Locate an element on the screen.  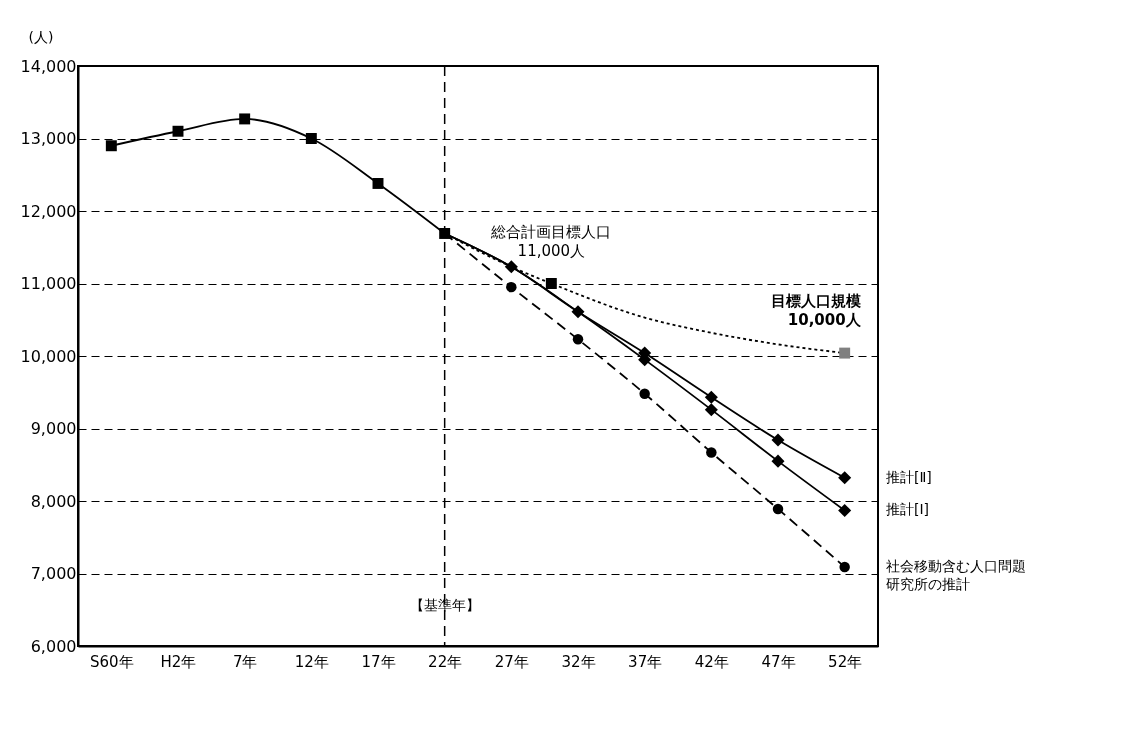
annotation: 目標人口規模 10,000人 is located at coordinates (816, 311).